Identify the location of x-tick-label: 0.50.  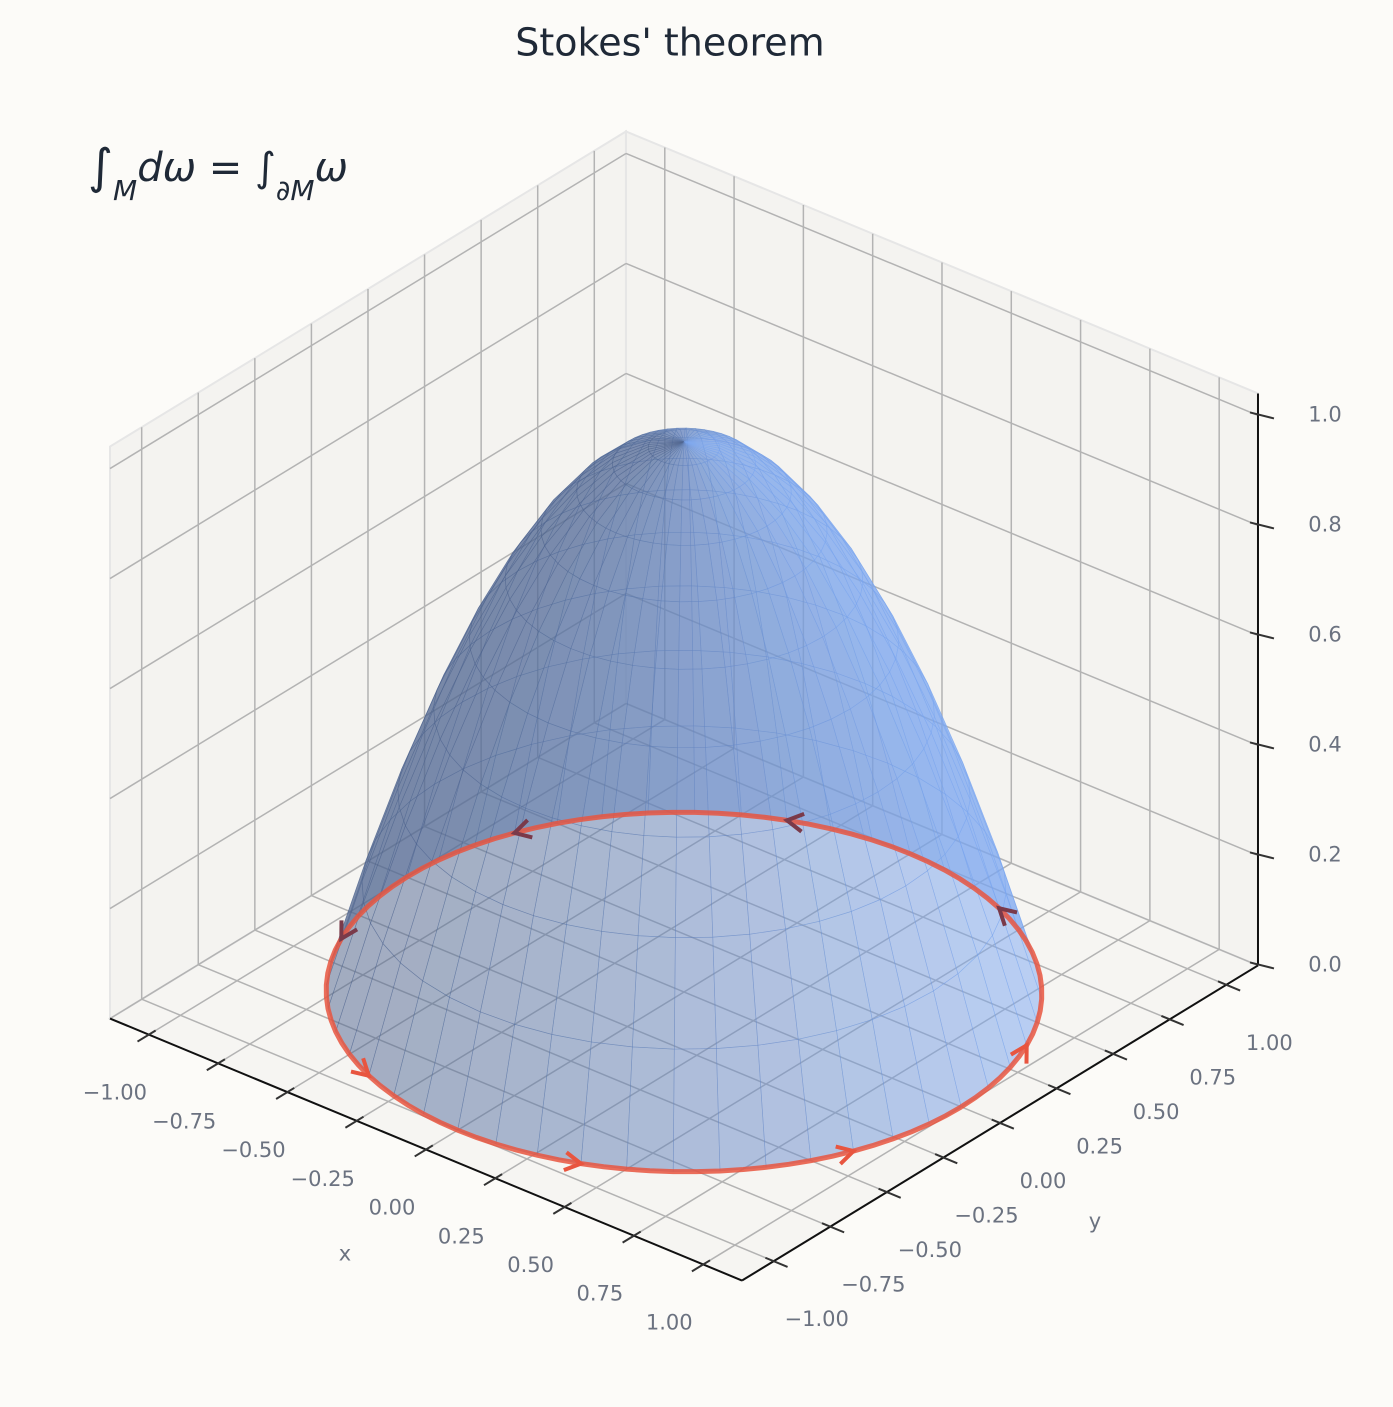
(530, 1265).